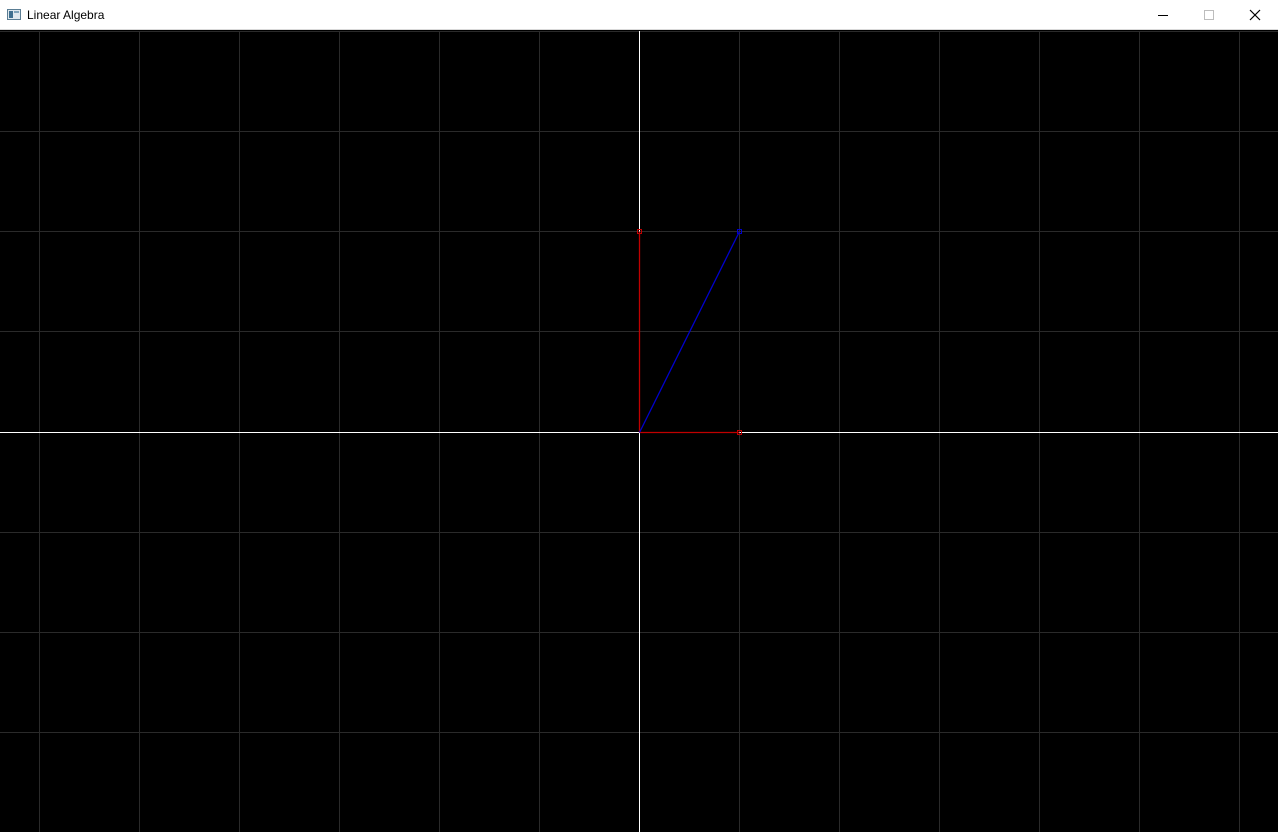  Describe the element at coordinates (14, 14) in the screenshot. I see `app-window-icon` at that location.